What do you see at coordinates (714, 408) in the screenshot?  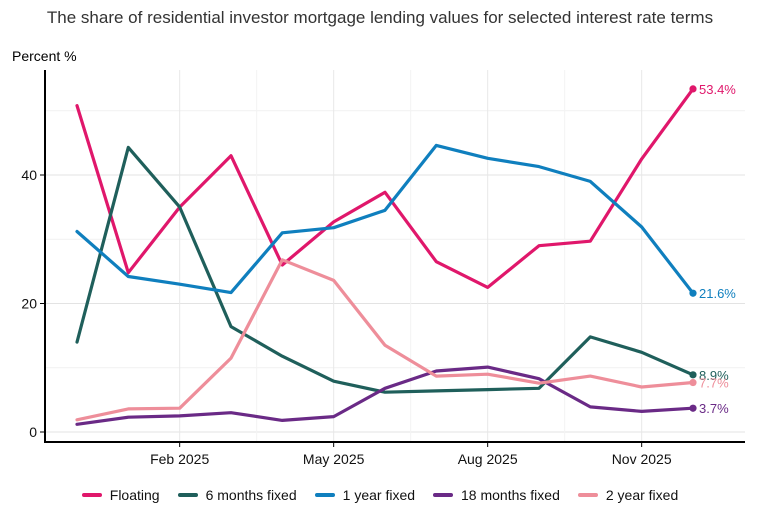 I see `end-label-18-months-fixed: 3.7%` at bounding box center [714, 408].